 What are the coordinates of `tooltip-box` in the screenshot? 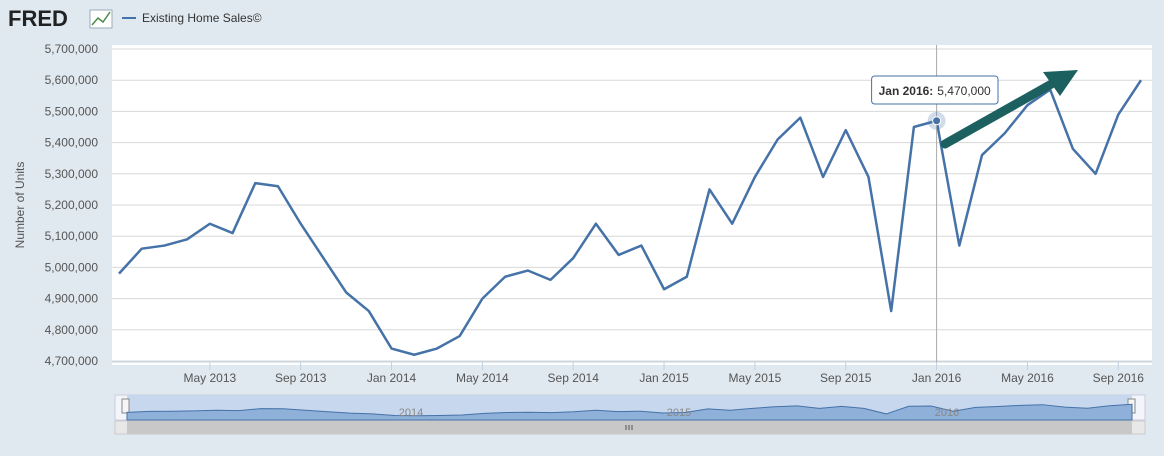 It's located at (935, 90).